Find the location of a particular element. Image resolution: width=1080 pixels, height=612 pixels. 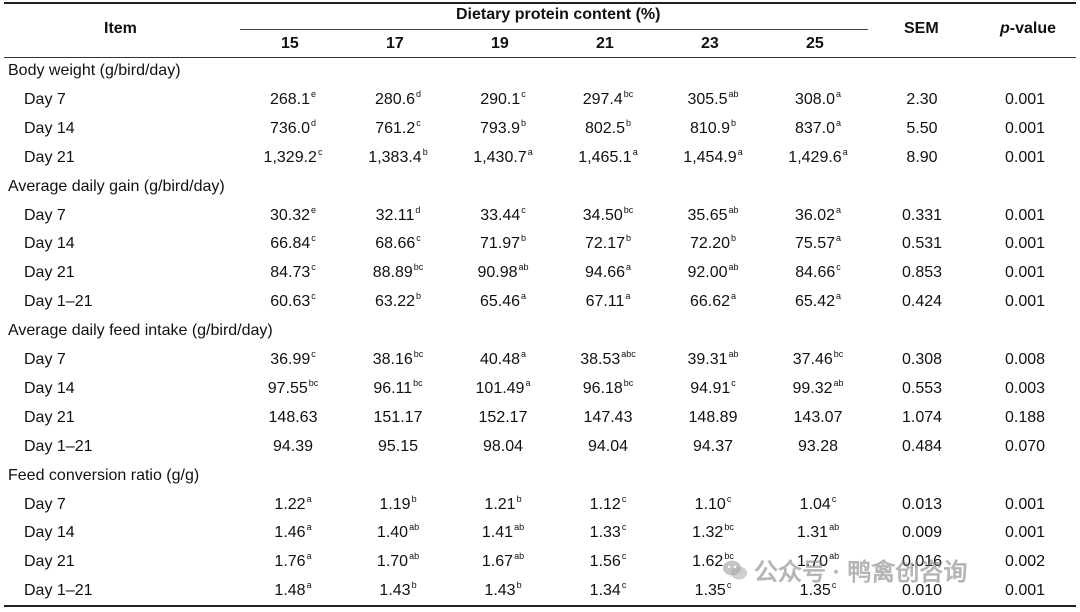

protein-group-rule is located at coordinates (554, 29).